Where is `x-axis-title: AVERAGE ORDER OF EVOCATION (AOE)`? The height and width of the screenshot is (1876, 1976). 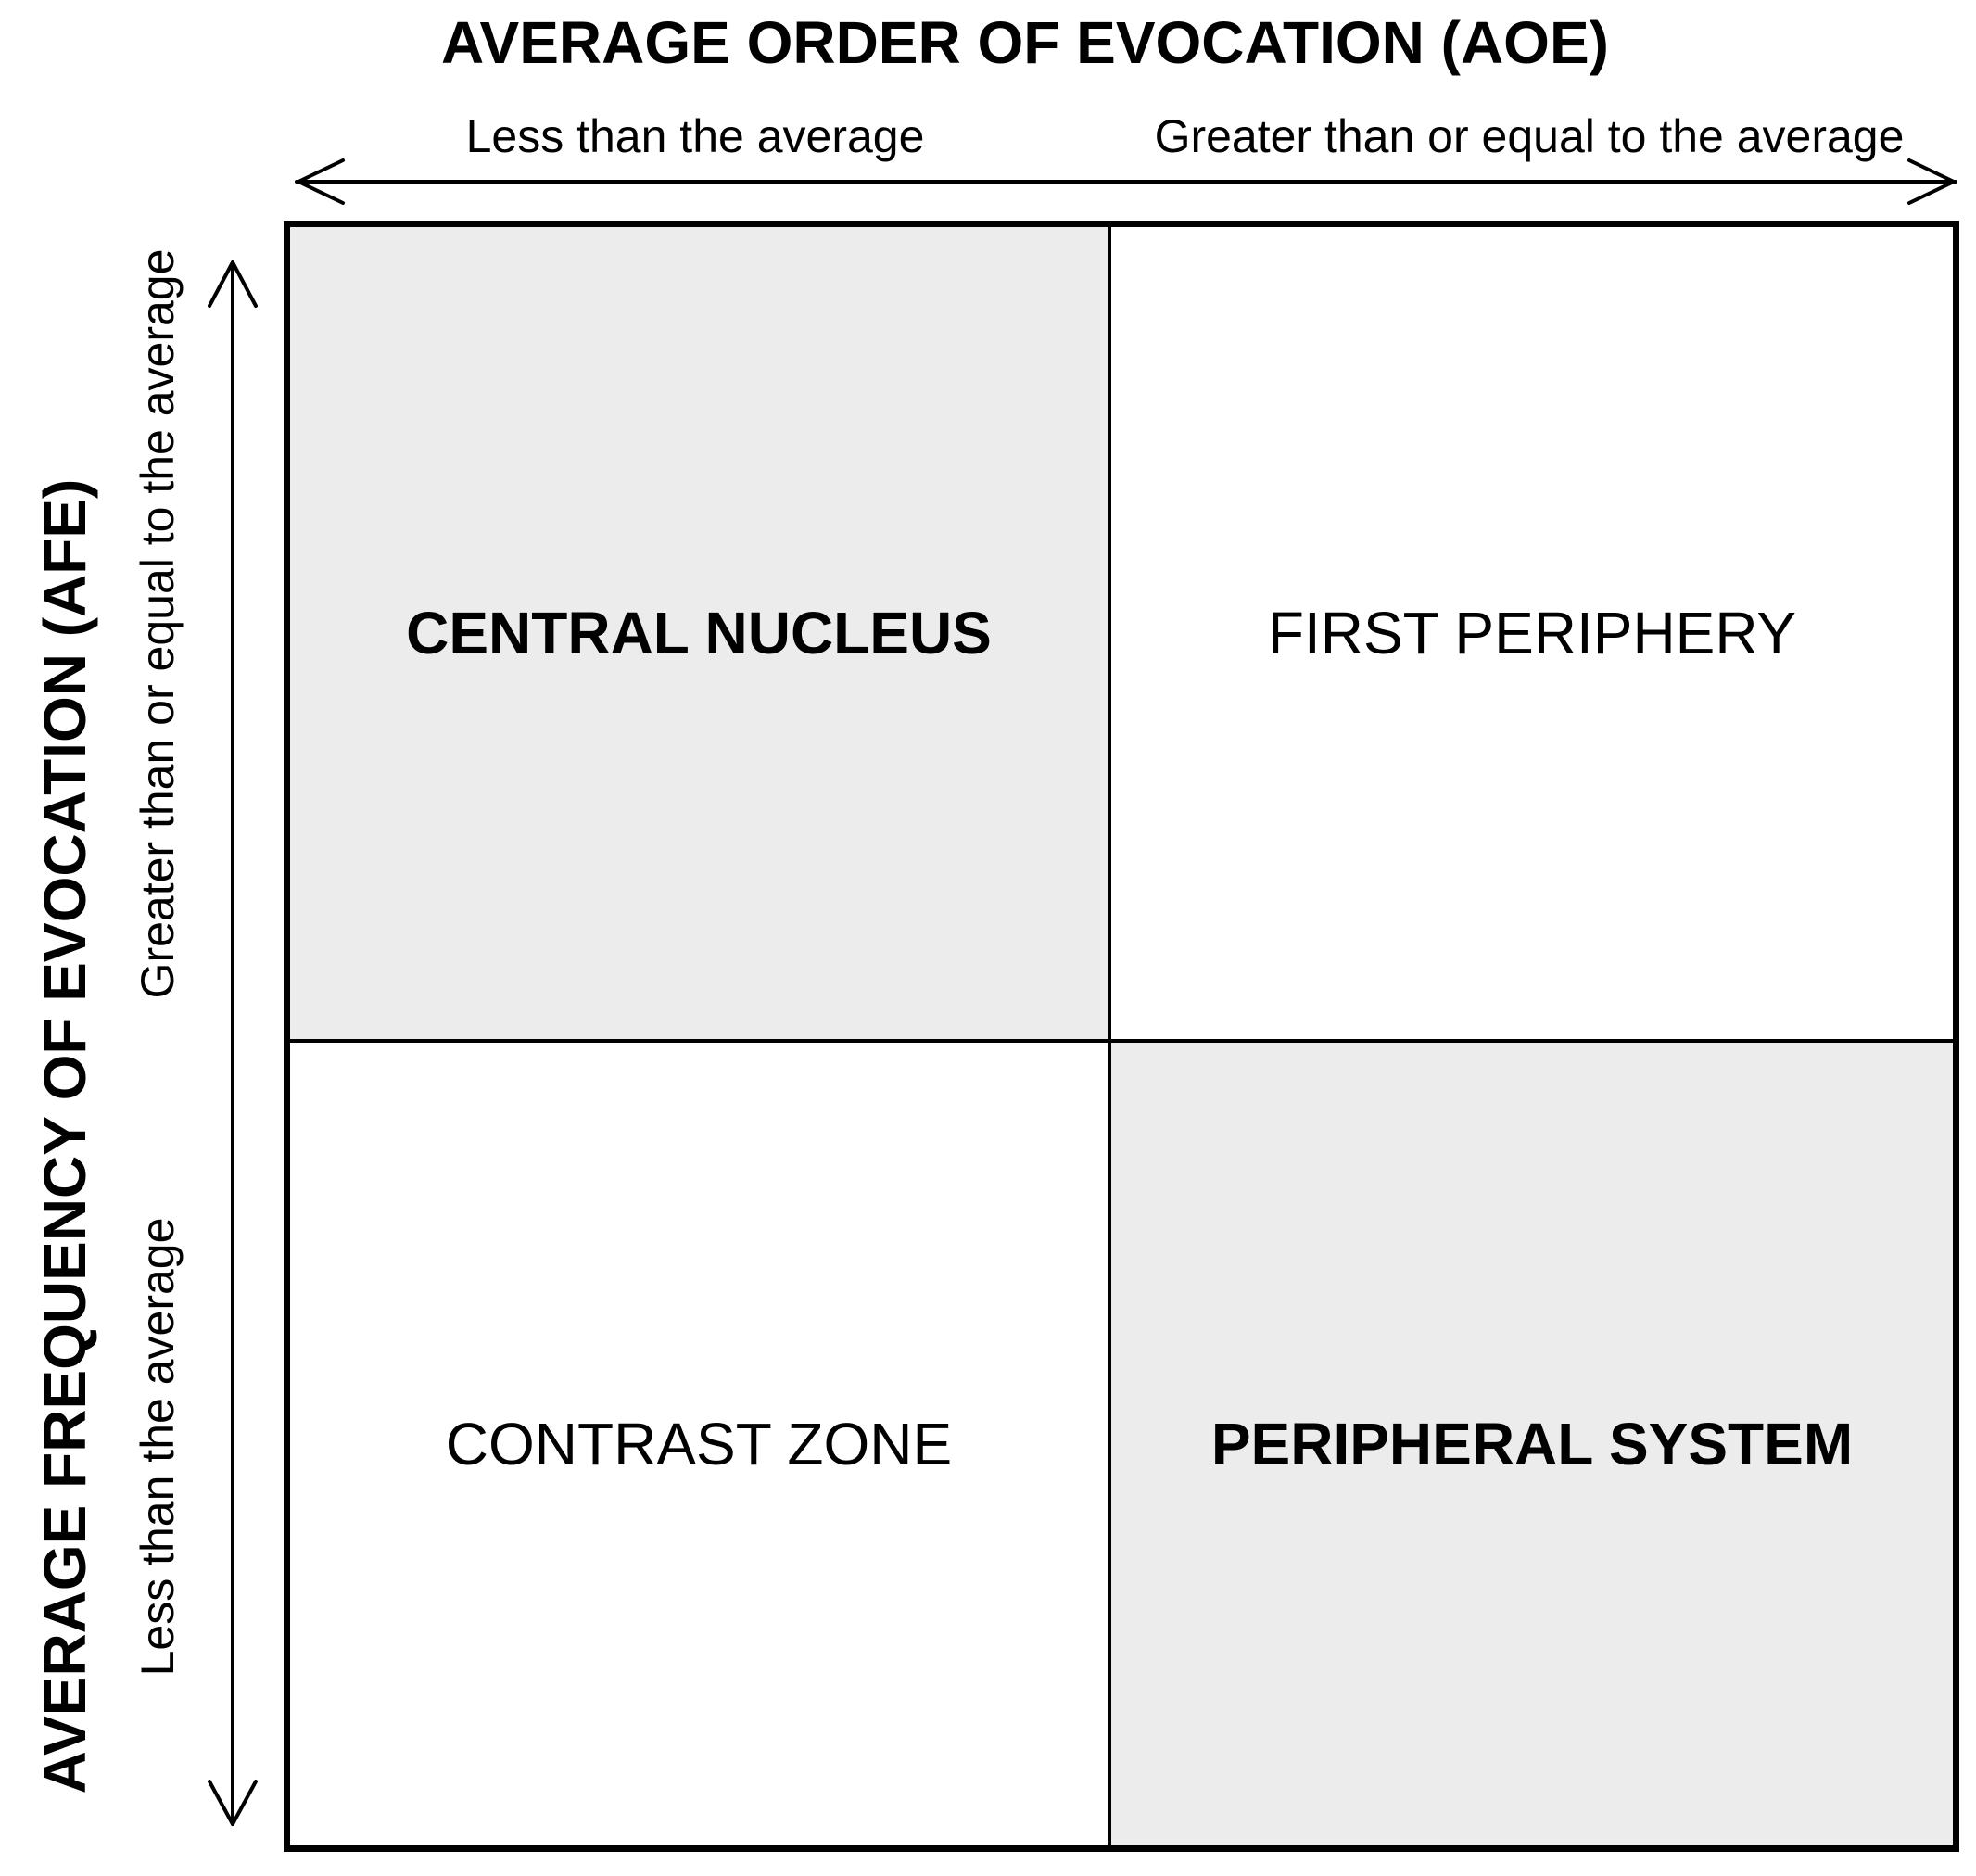
x-axis-title: AVERAGE ORDER OF EVOCATION (AOE) is located at coordinates (1025, 42).